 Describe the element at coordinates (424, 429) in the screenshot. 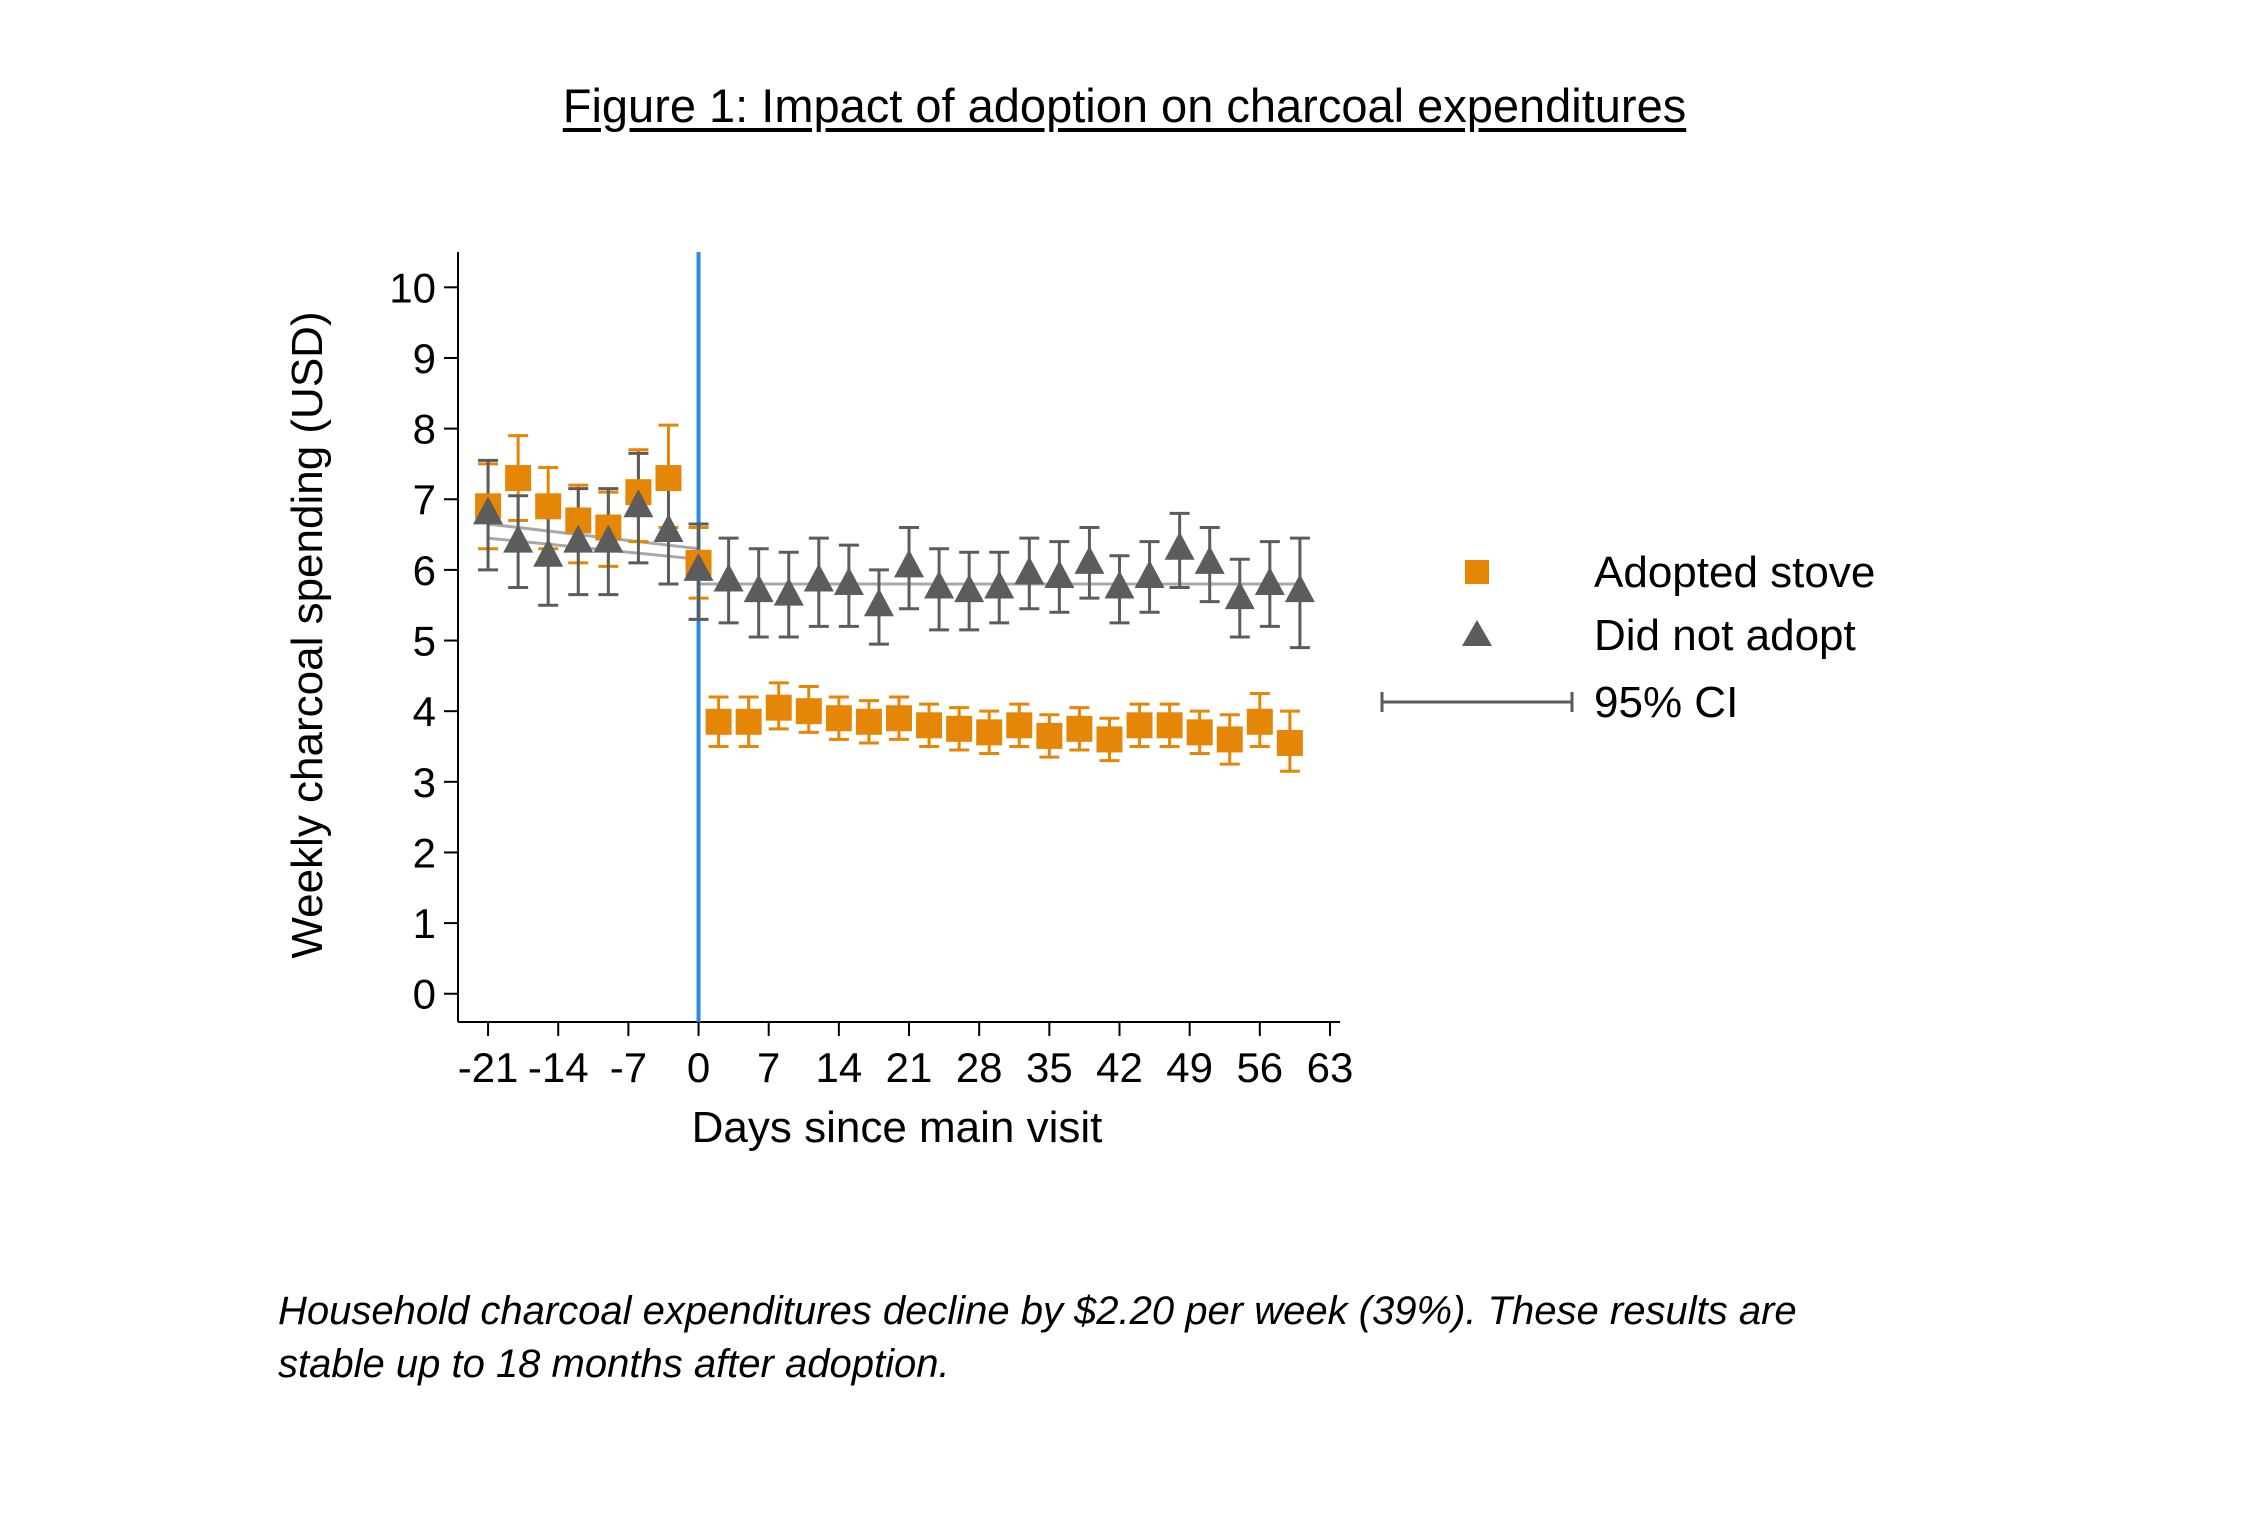

I see `y-tick-label: 8` at that location.